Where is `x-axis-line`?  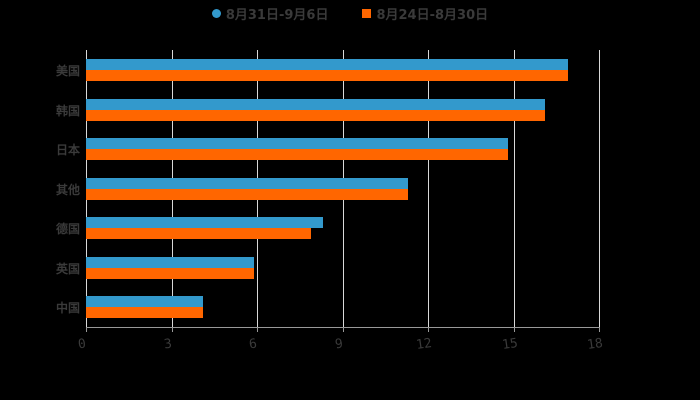 x-axis-line is located at coordinates (343, 327).